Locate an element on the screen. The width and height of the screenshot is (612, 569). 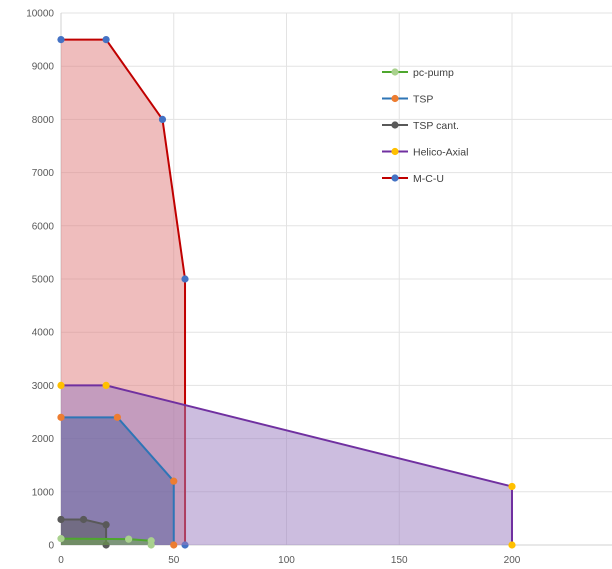
series-line-tsp is located at coordinates (118, 480).